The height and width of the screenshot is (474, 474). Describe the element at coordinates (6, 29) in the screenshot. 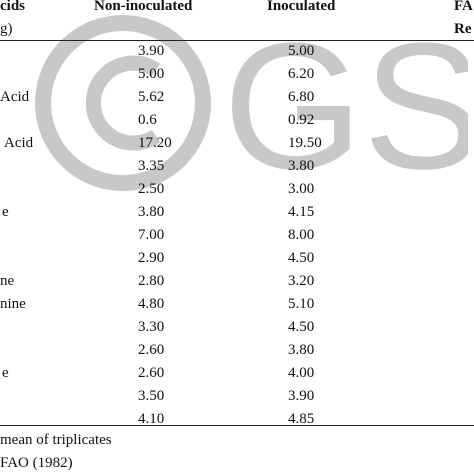

I see `column-header-amino-acids-line2: g)` at that location.